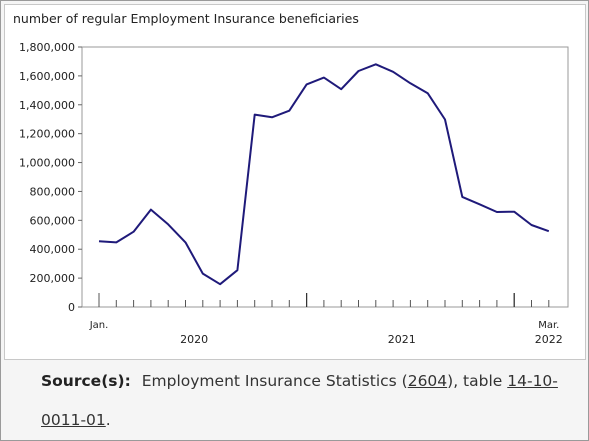 This screenshot has height=441, width=589. I want to click on survey-link: 2604, so click(427, 381).